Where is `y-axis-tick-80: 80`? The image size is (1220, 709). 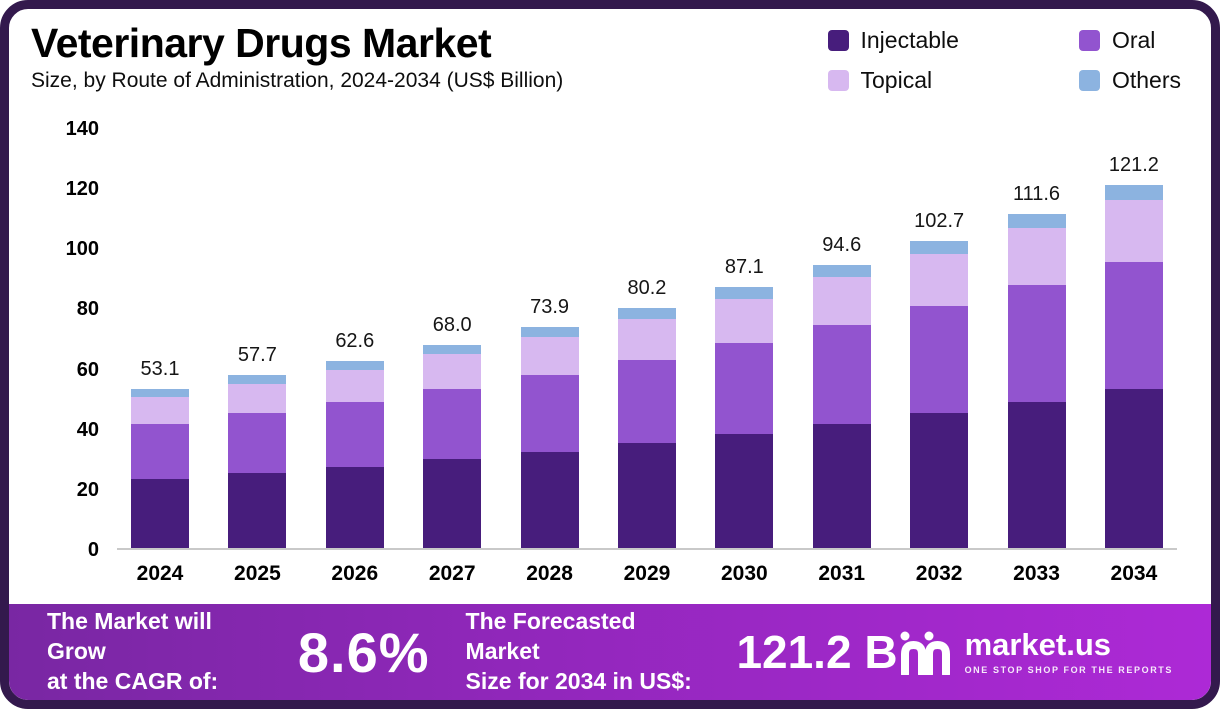
y-axis-tick-80: 80 is located at coordinates (87, 309).